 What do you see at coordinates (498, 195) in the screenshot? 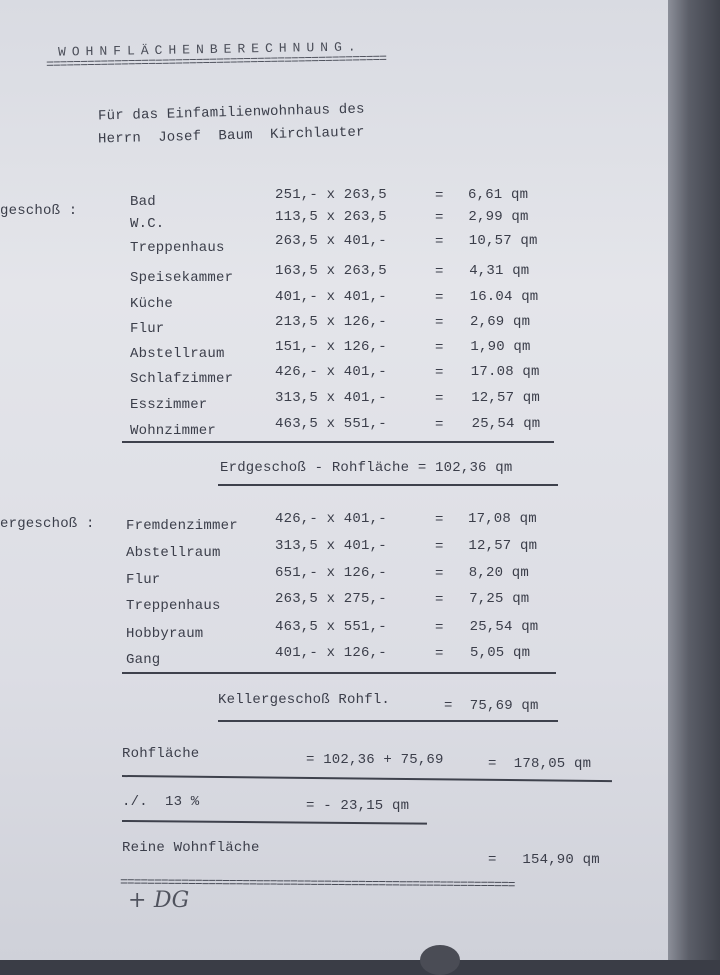
I see `room-area: 6,61 qm` at bounding box center [498, 195].